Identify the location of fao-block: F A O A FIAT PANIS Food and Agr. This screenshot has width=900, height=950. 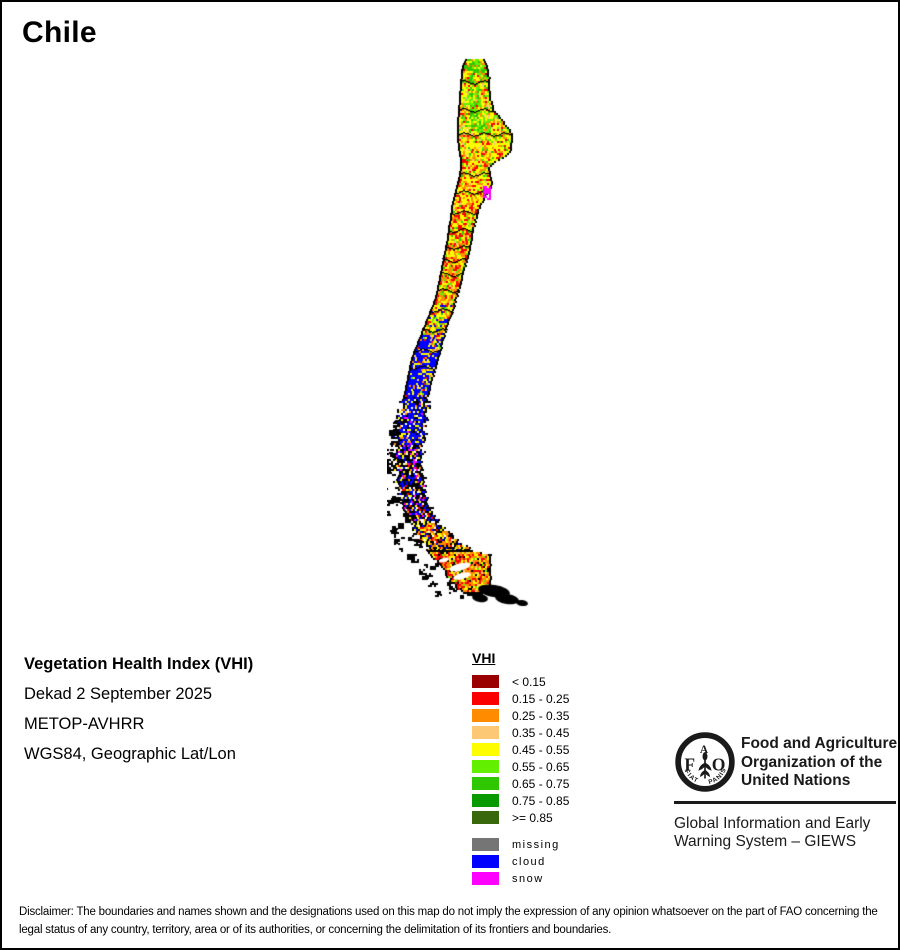
(785, 791).